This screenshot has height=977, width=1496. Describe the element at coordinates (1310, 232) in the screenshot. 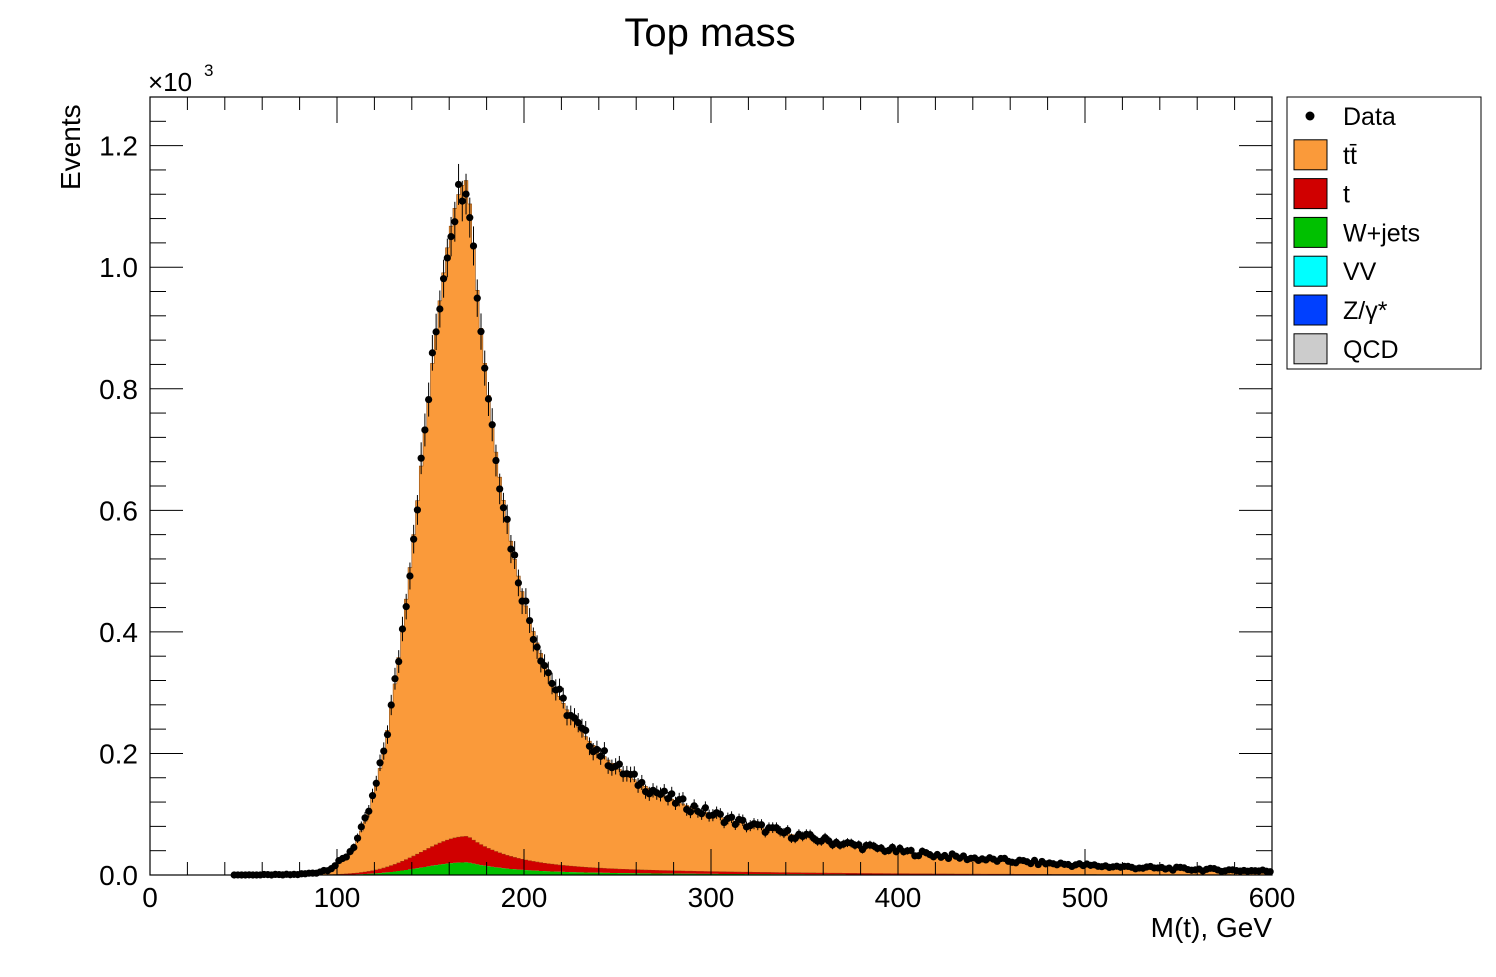

I see `legend-swatch-w-jets` at that location.